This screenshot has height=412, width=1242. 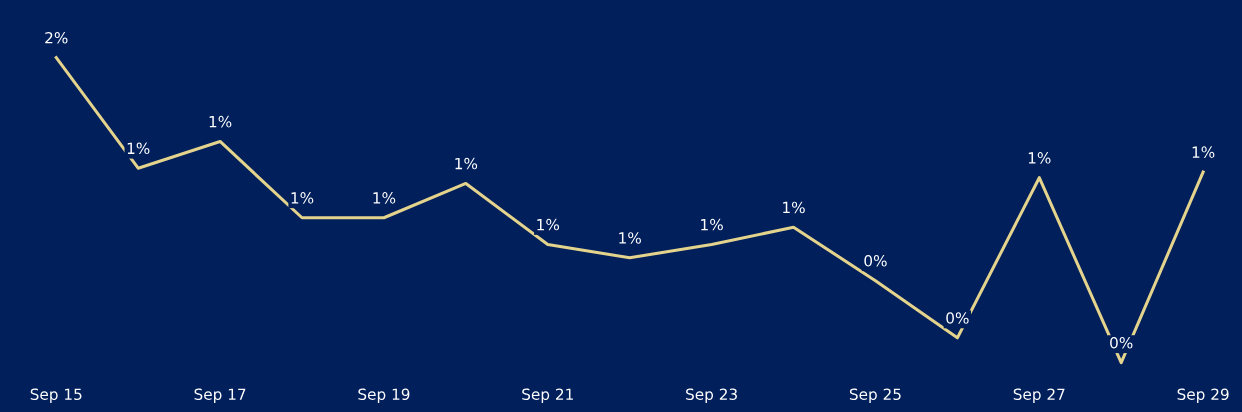 What do you see at coordinates (547, 395) in the screenshot?
I see `x-tick-label: Sep 21` at bounding box center [547, 395].